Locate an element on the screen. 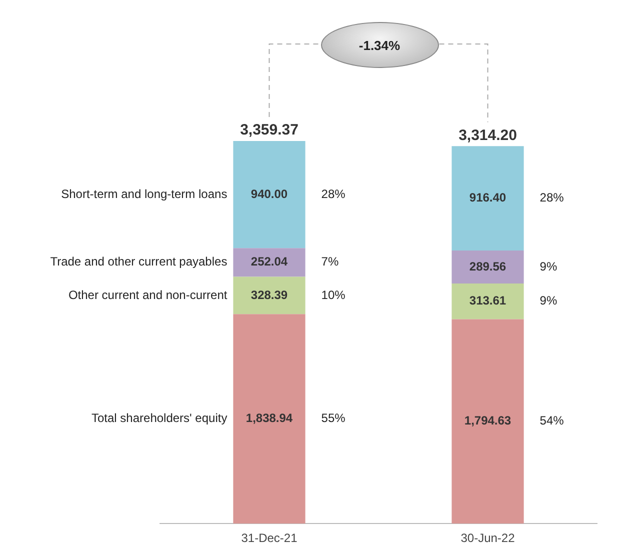 The image size is (617, 558). data-label: 940.00 is located at coordinates (269, 193).